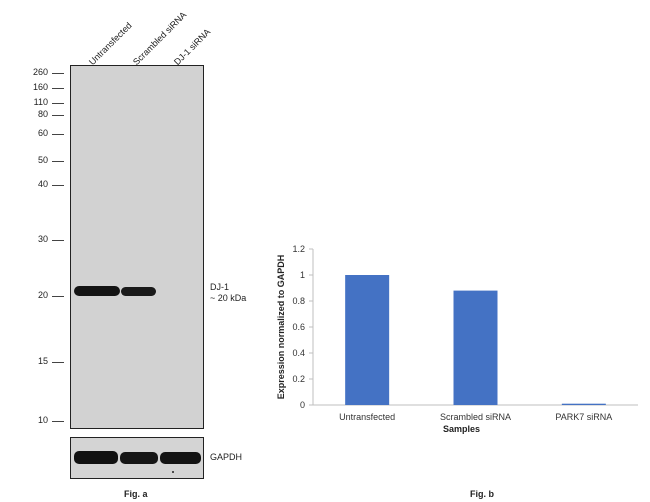  Describe the element at coordinates (461, 429) in the screenshot. I see `x-axis-title: Samples` at that location.